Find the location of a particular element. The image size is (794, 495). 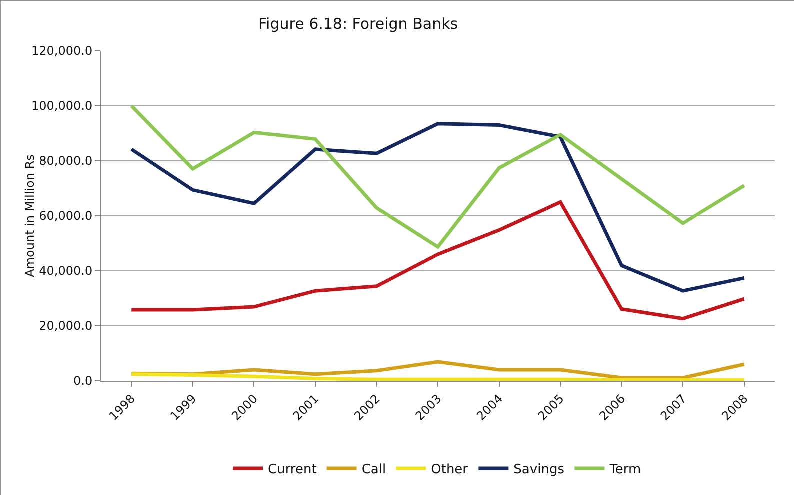

y-tick-label: 80,000.0 is located at coordinates (66, 161).